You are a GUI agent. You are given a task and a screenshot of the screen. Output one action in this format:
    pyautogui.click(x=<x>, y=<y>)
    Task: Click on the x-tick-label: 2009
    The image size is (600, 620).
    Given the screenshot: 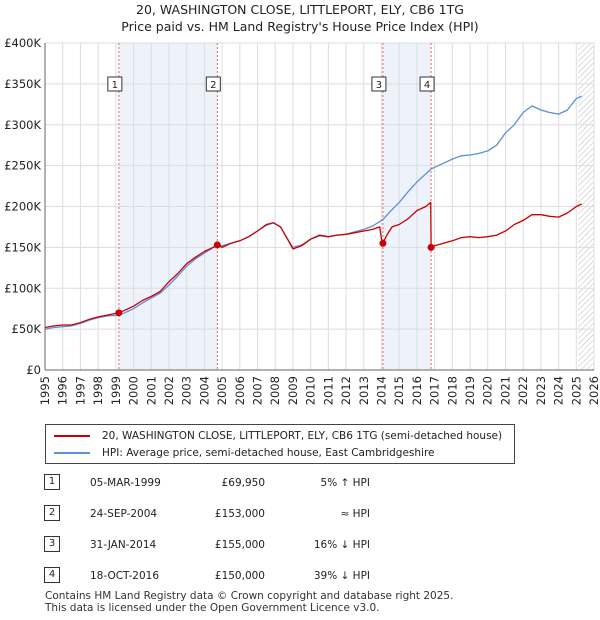 What is the action you would take?
    pyautogui.click(x=293, y=390)
    